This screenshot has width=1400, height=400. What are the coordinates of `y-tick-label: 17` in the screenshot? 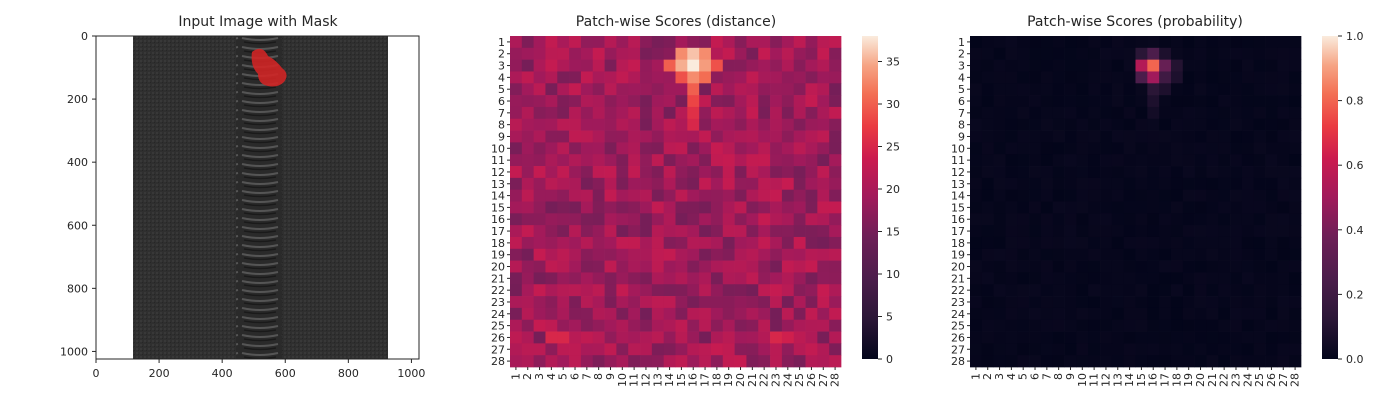 It's located at (958, 231).